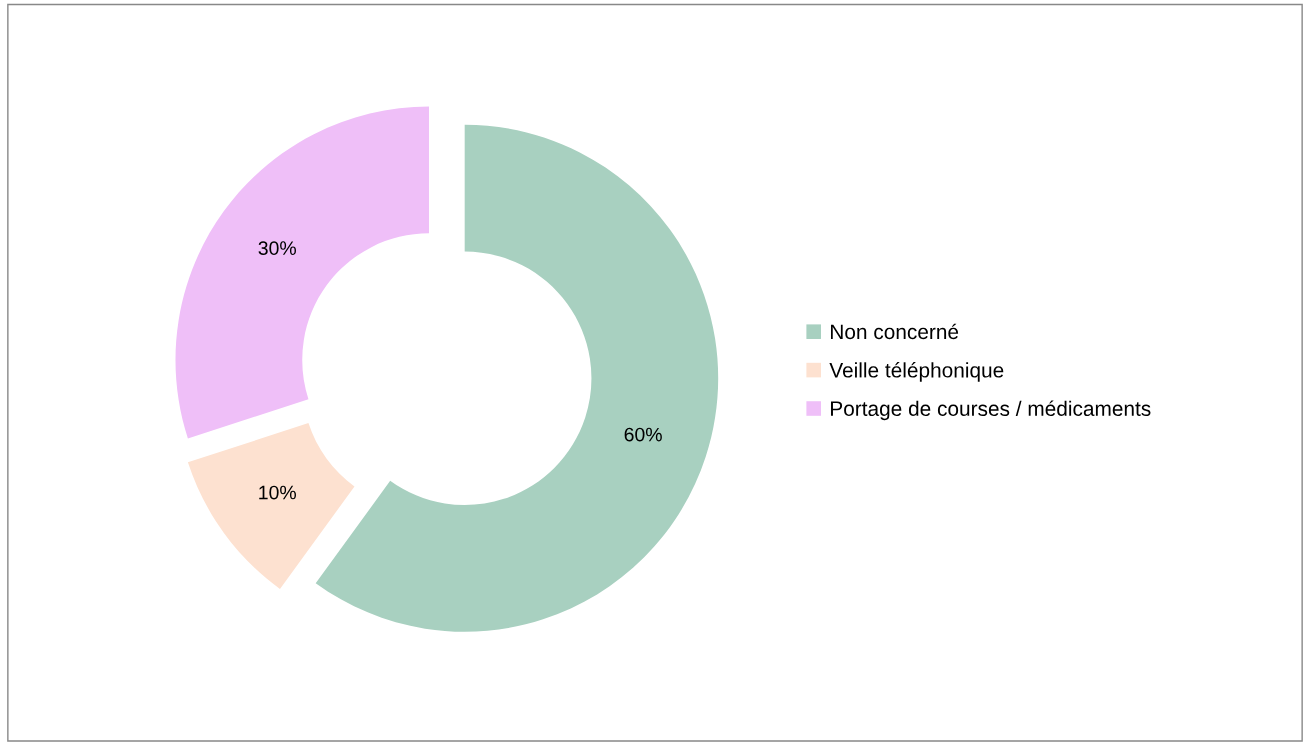  I want to click on data-label: 30%, so click(277, 248).